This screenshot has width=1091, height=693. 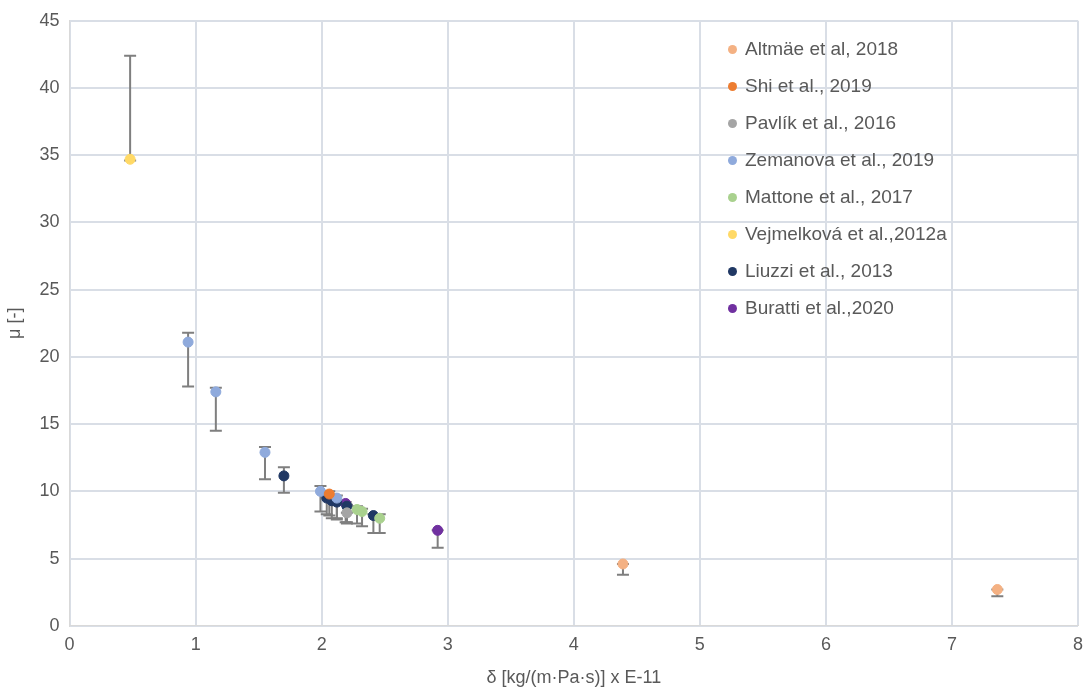 What do you see at coordinates (54, 624) in the screenshot?
I see `y-tick-label: 0` at bounding box center [54, 624].